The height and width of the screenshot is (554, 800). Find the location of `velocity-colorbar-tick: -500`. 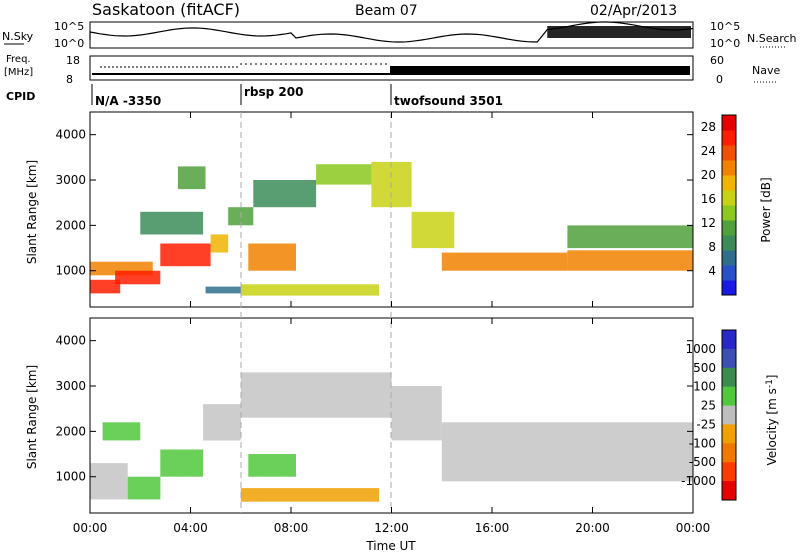

velocity-colorbar-tick: -500 is located at coordinates (702, 462).